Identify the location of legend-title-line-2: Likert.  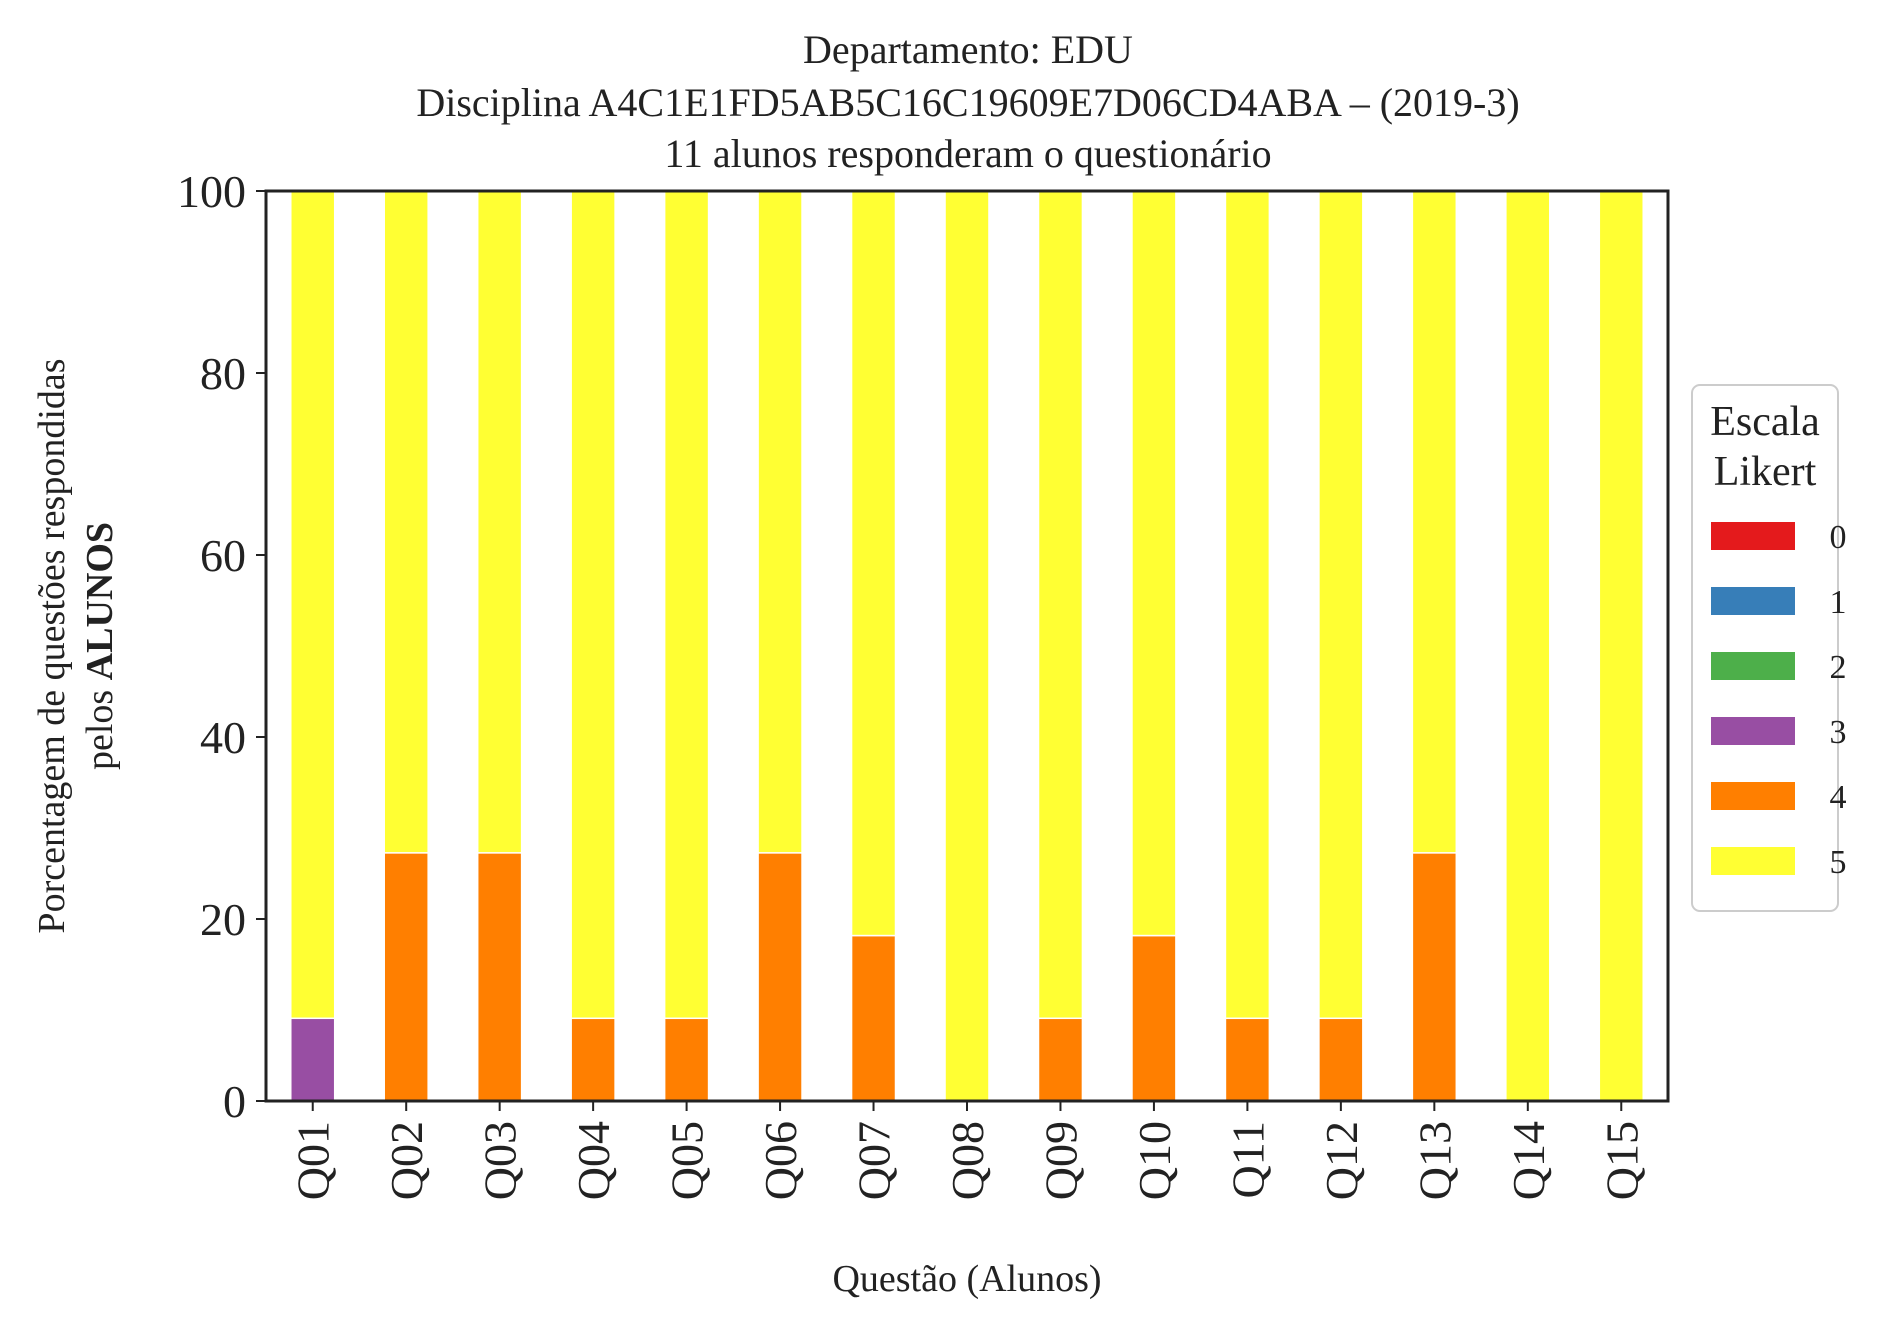
(1765, 472).